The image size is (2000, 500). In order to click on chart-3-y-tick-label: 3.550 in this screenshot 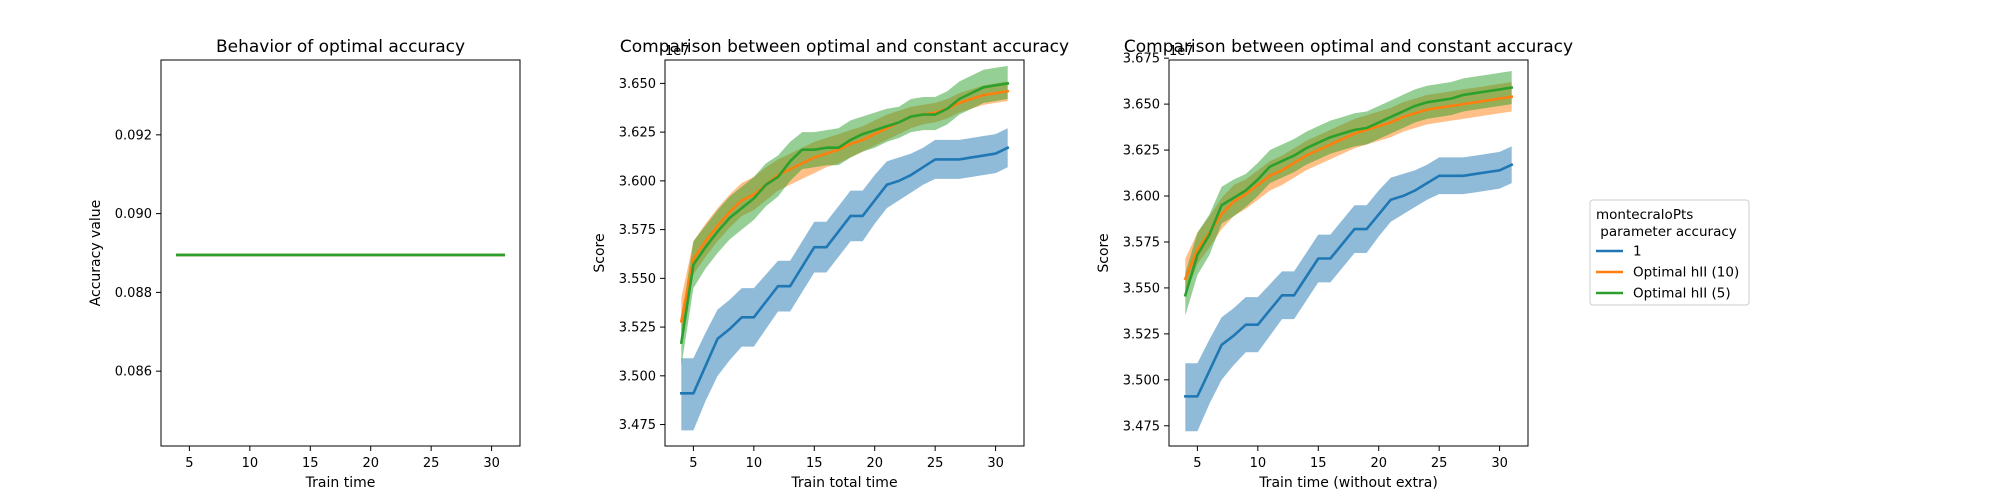, I will do `click(1141, 288)`.